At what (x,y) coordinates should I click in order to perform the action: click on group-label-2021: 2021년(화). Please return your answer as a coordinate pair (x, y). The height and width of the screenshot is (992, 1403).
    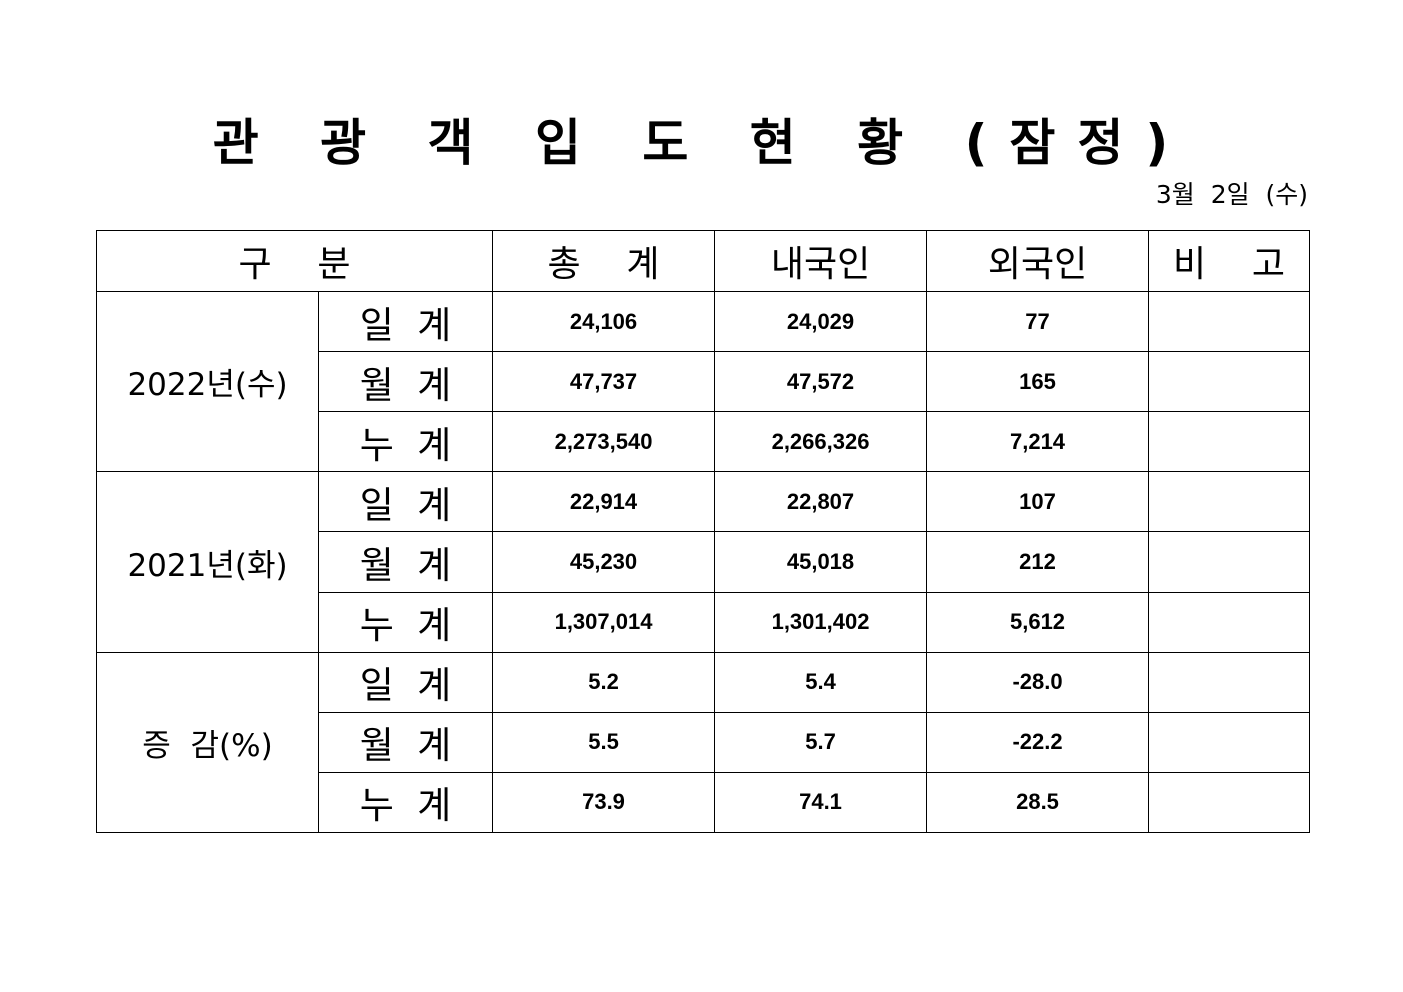
    Looking at the image, I should click on (207, 562).